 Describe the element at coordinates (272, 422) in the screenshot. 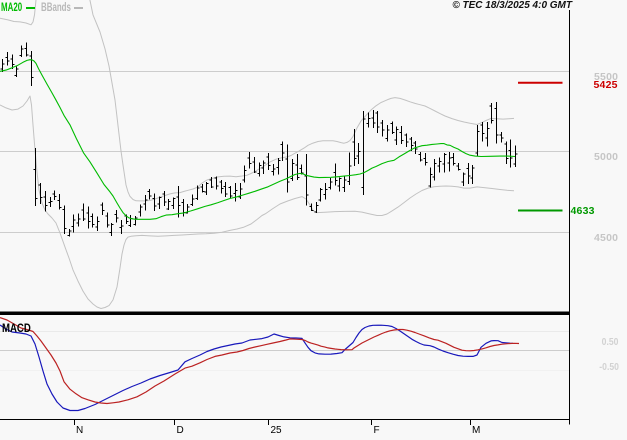

I see `x-axis-ticks` at that location.